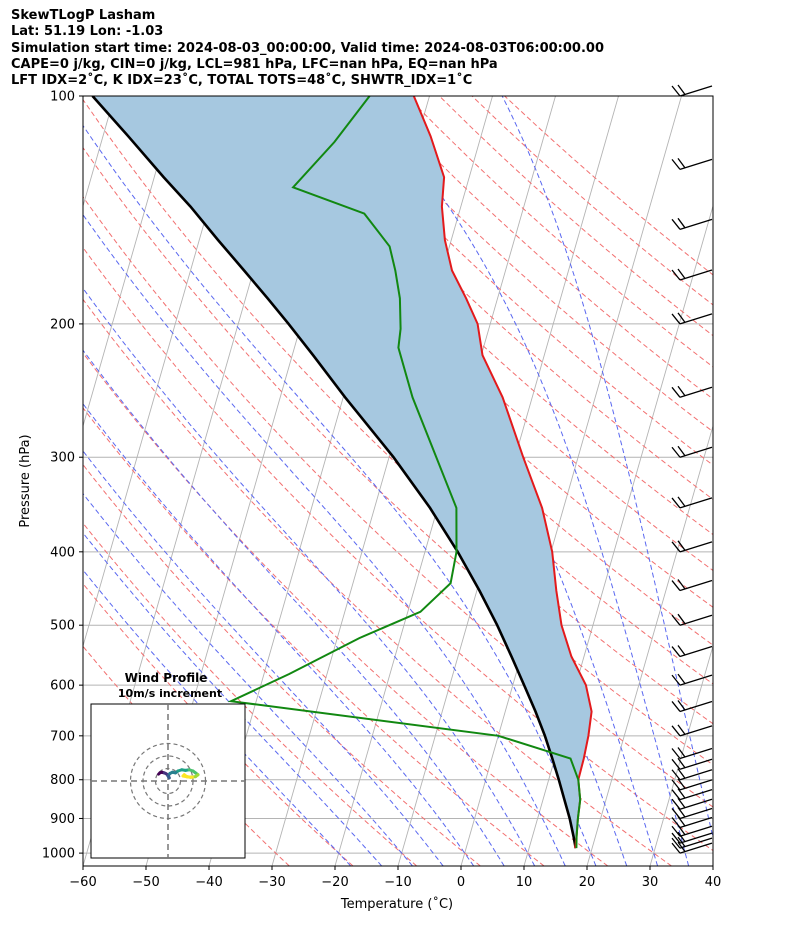  I want to click on y-tick-label: 100, so click(62, 97).